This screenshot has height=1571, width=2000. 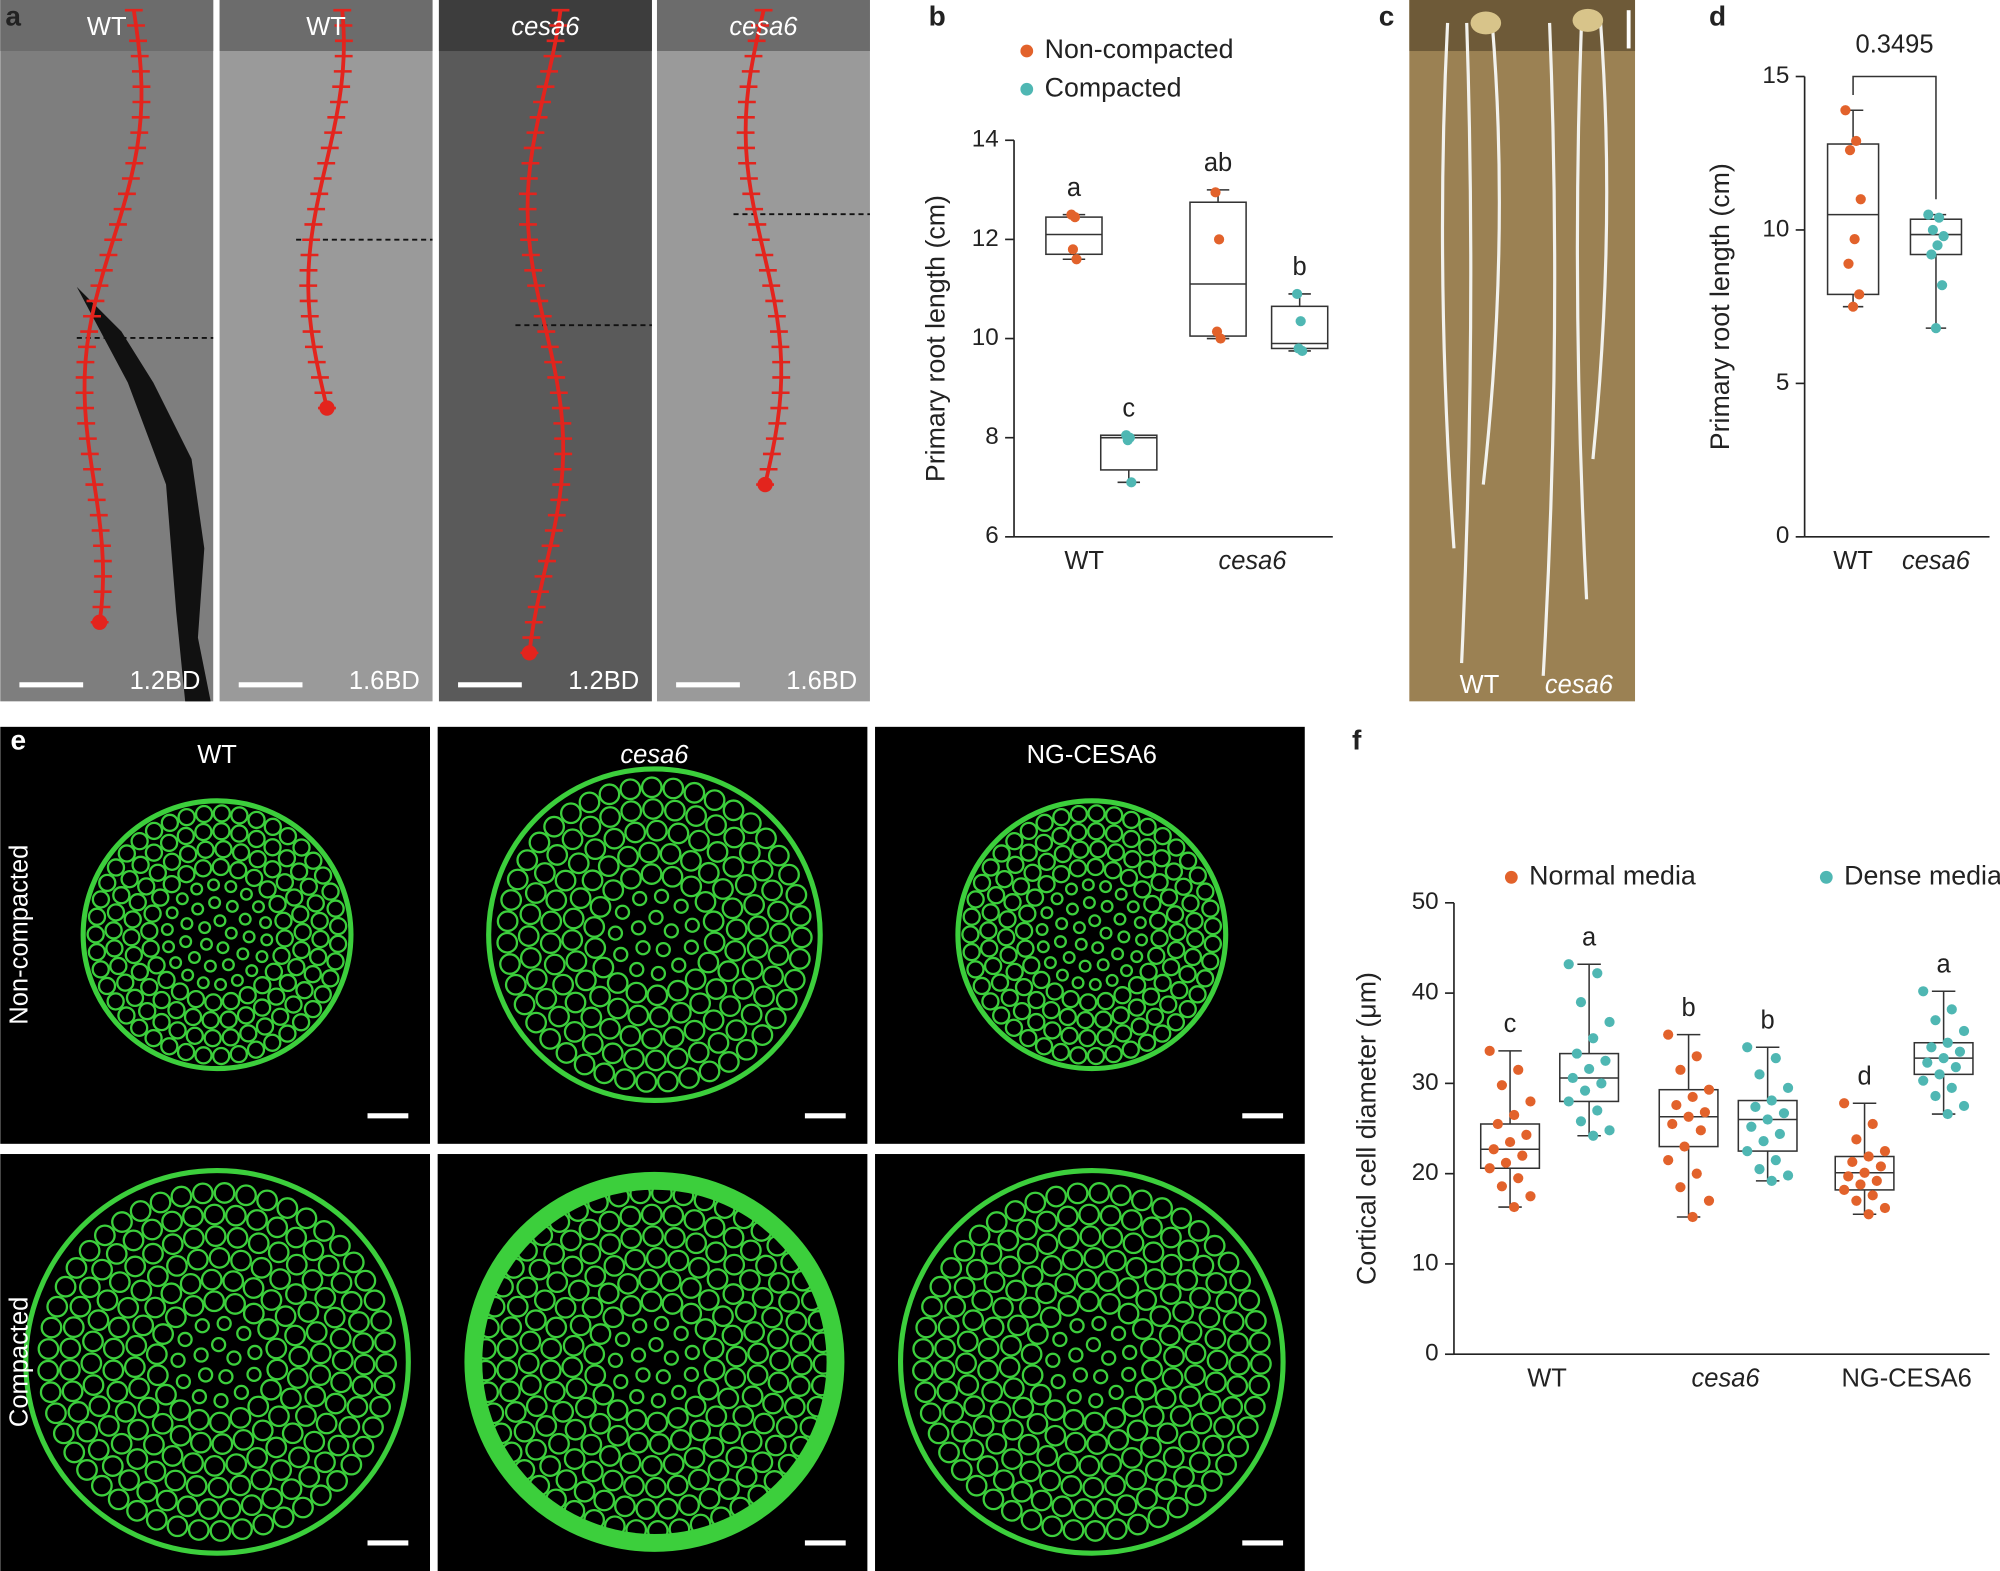 What do you see at coordinates (1092, 755) in the screenshot?
I see `column-label: NG-CESA6` at bounding box center [1092, 755].